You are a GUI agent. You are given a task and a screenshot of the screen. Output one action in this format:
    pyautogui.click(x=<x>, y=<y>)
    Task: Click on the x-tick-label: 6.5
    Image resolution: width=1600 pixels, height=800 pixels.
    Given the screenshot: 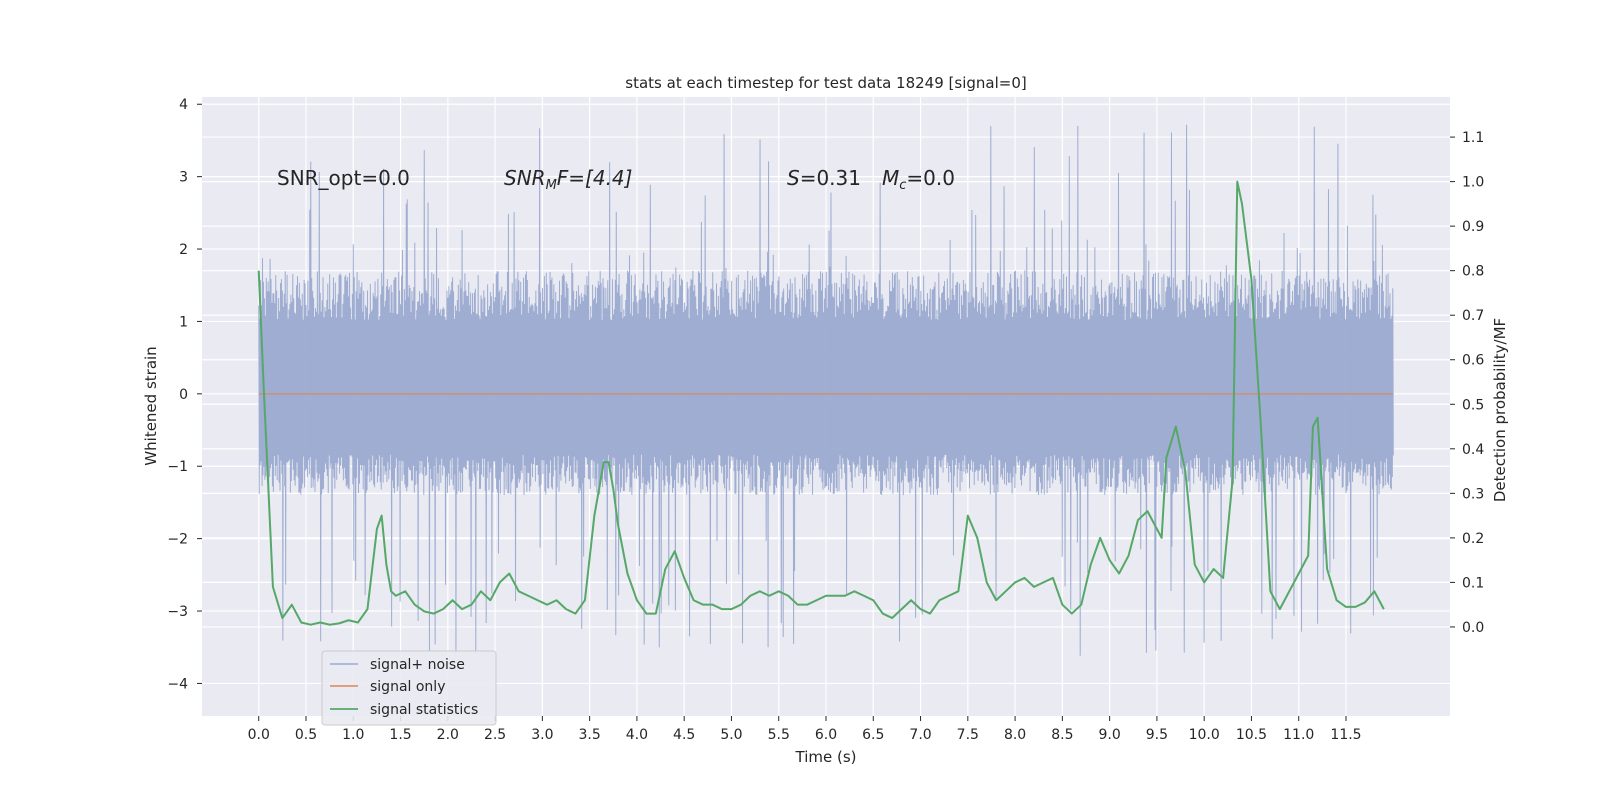 What is the action you would take?
    pyautogui.click(x=873, y=735)
    